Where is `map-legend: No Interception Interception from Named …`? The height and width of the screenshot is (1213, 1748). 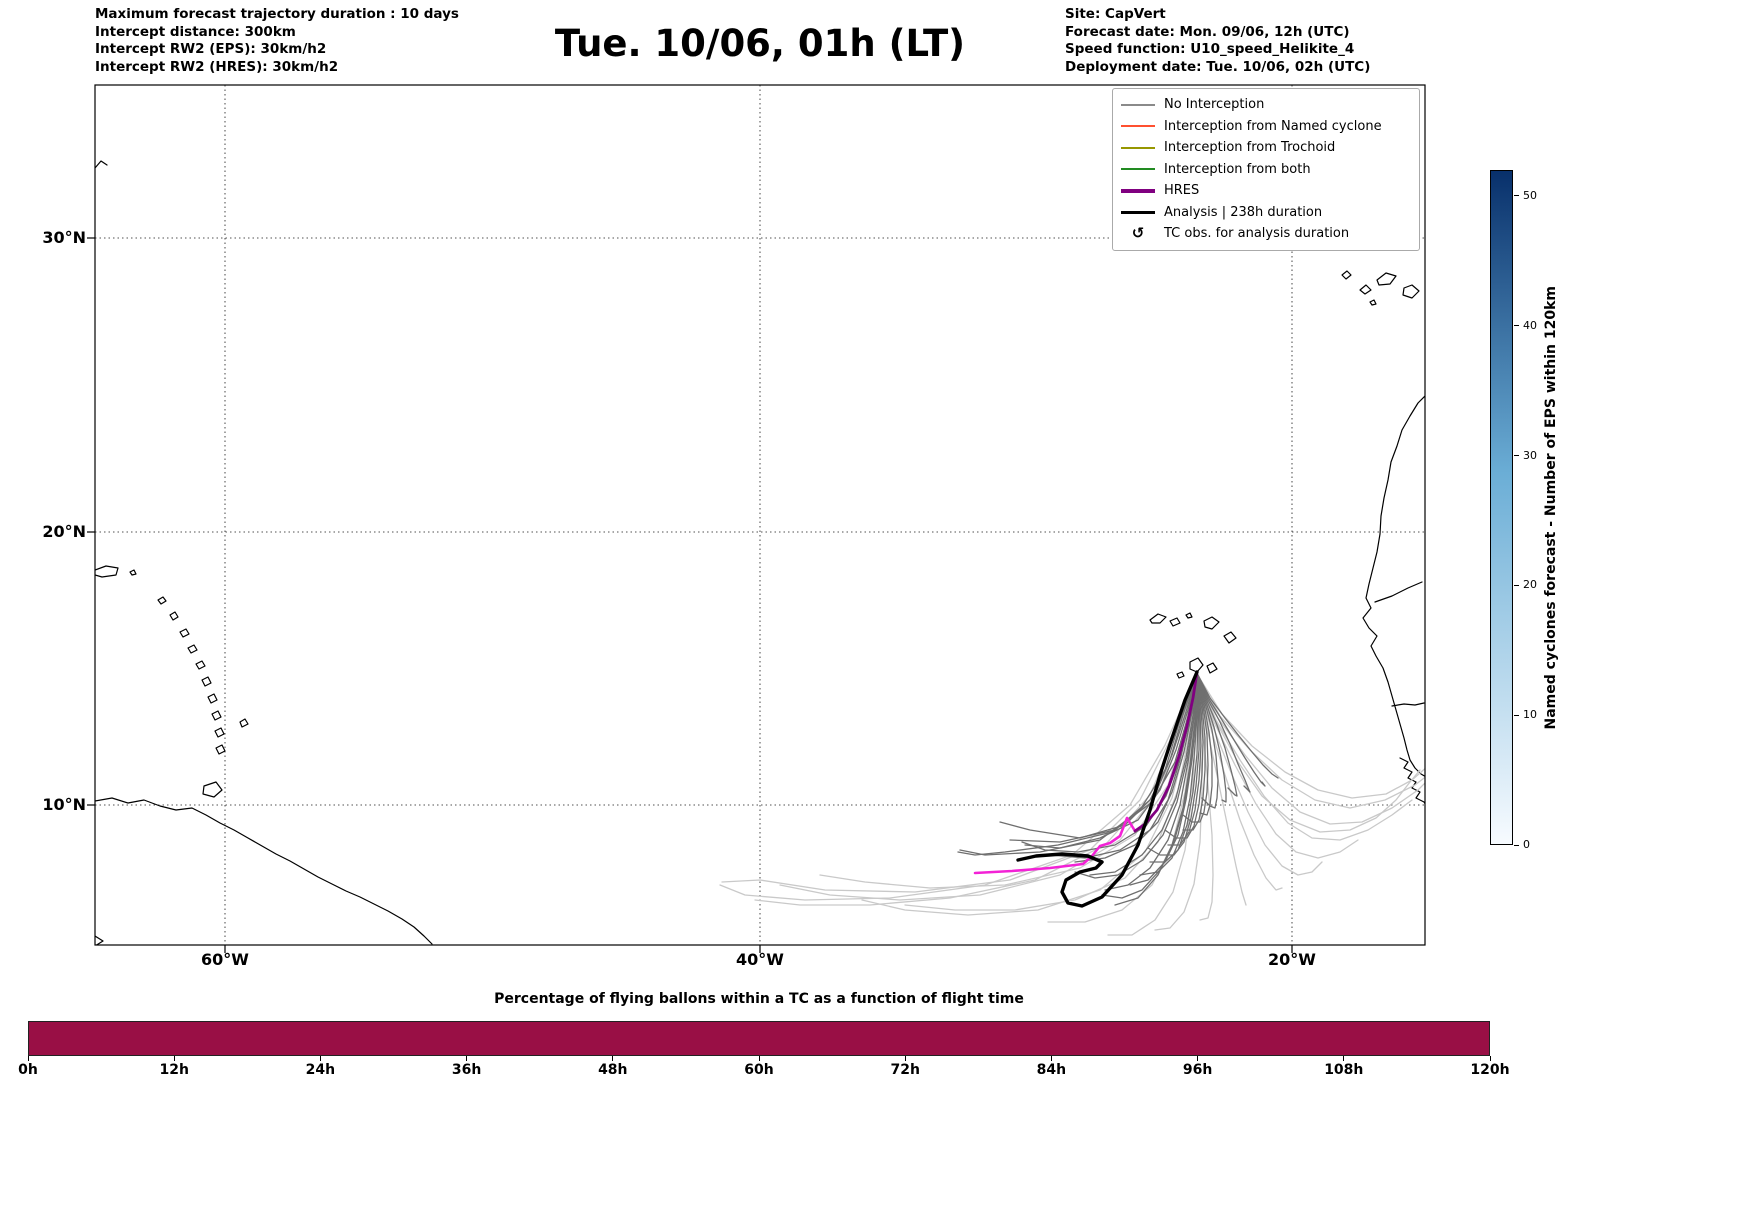
map-legend: No Interception Interception from Named … is located at coordinates (1266, 169).